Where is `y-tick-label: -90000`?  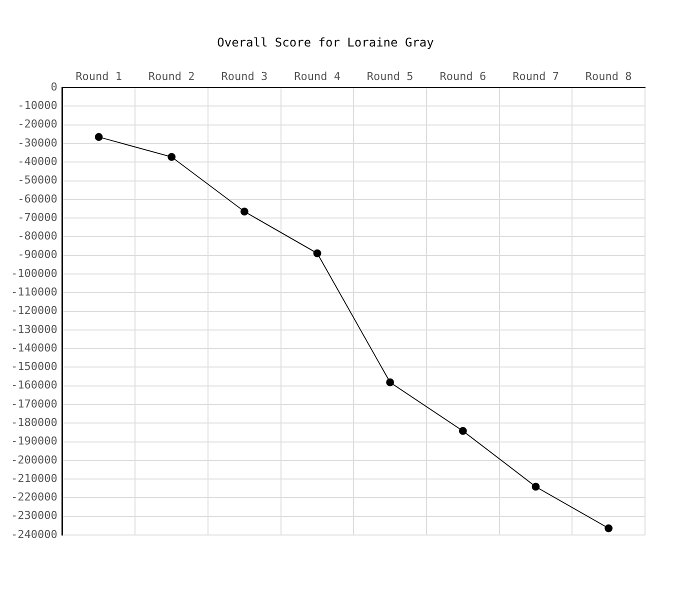 y-tick-label: -90000 is located at coordinates (38, 255).